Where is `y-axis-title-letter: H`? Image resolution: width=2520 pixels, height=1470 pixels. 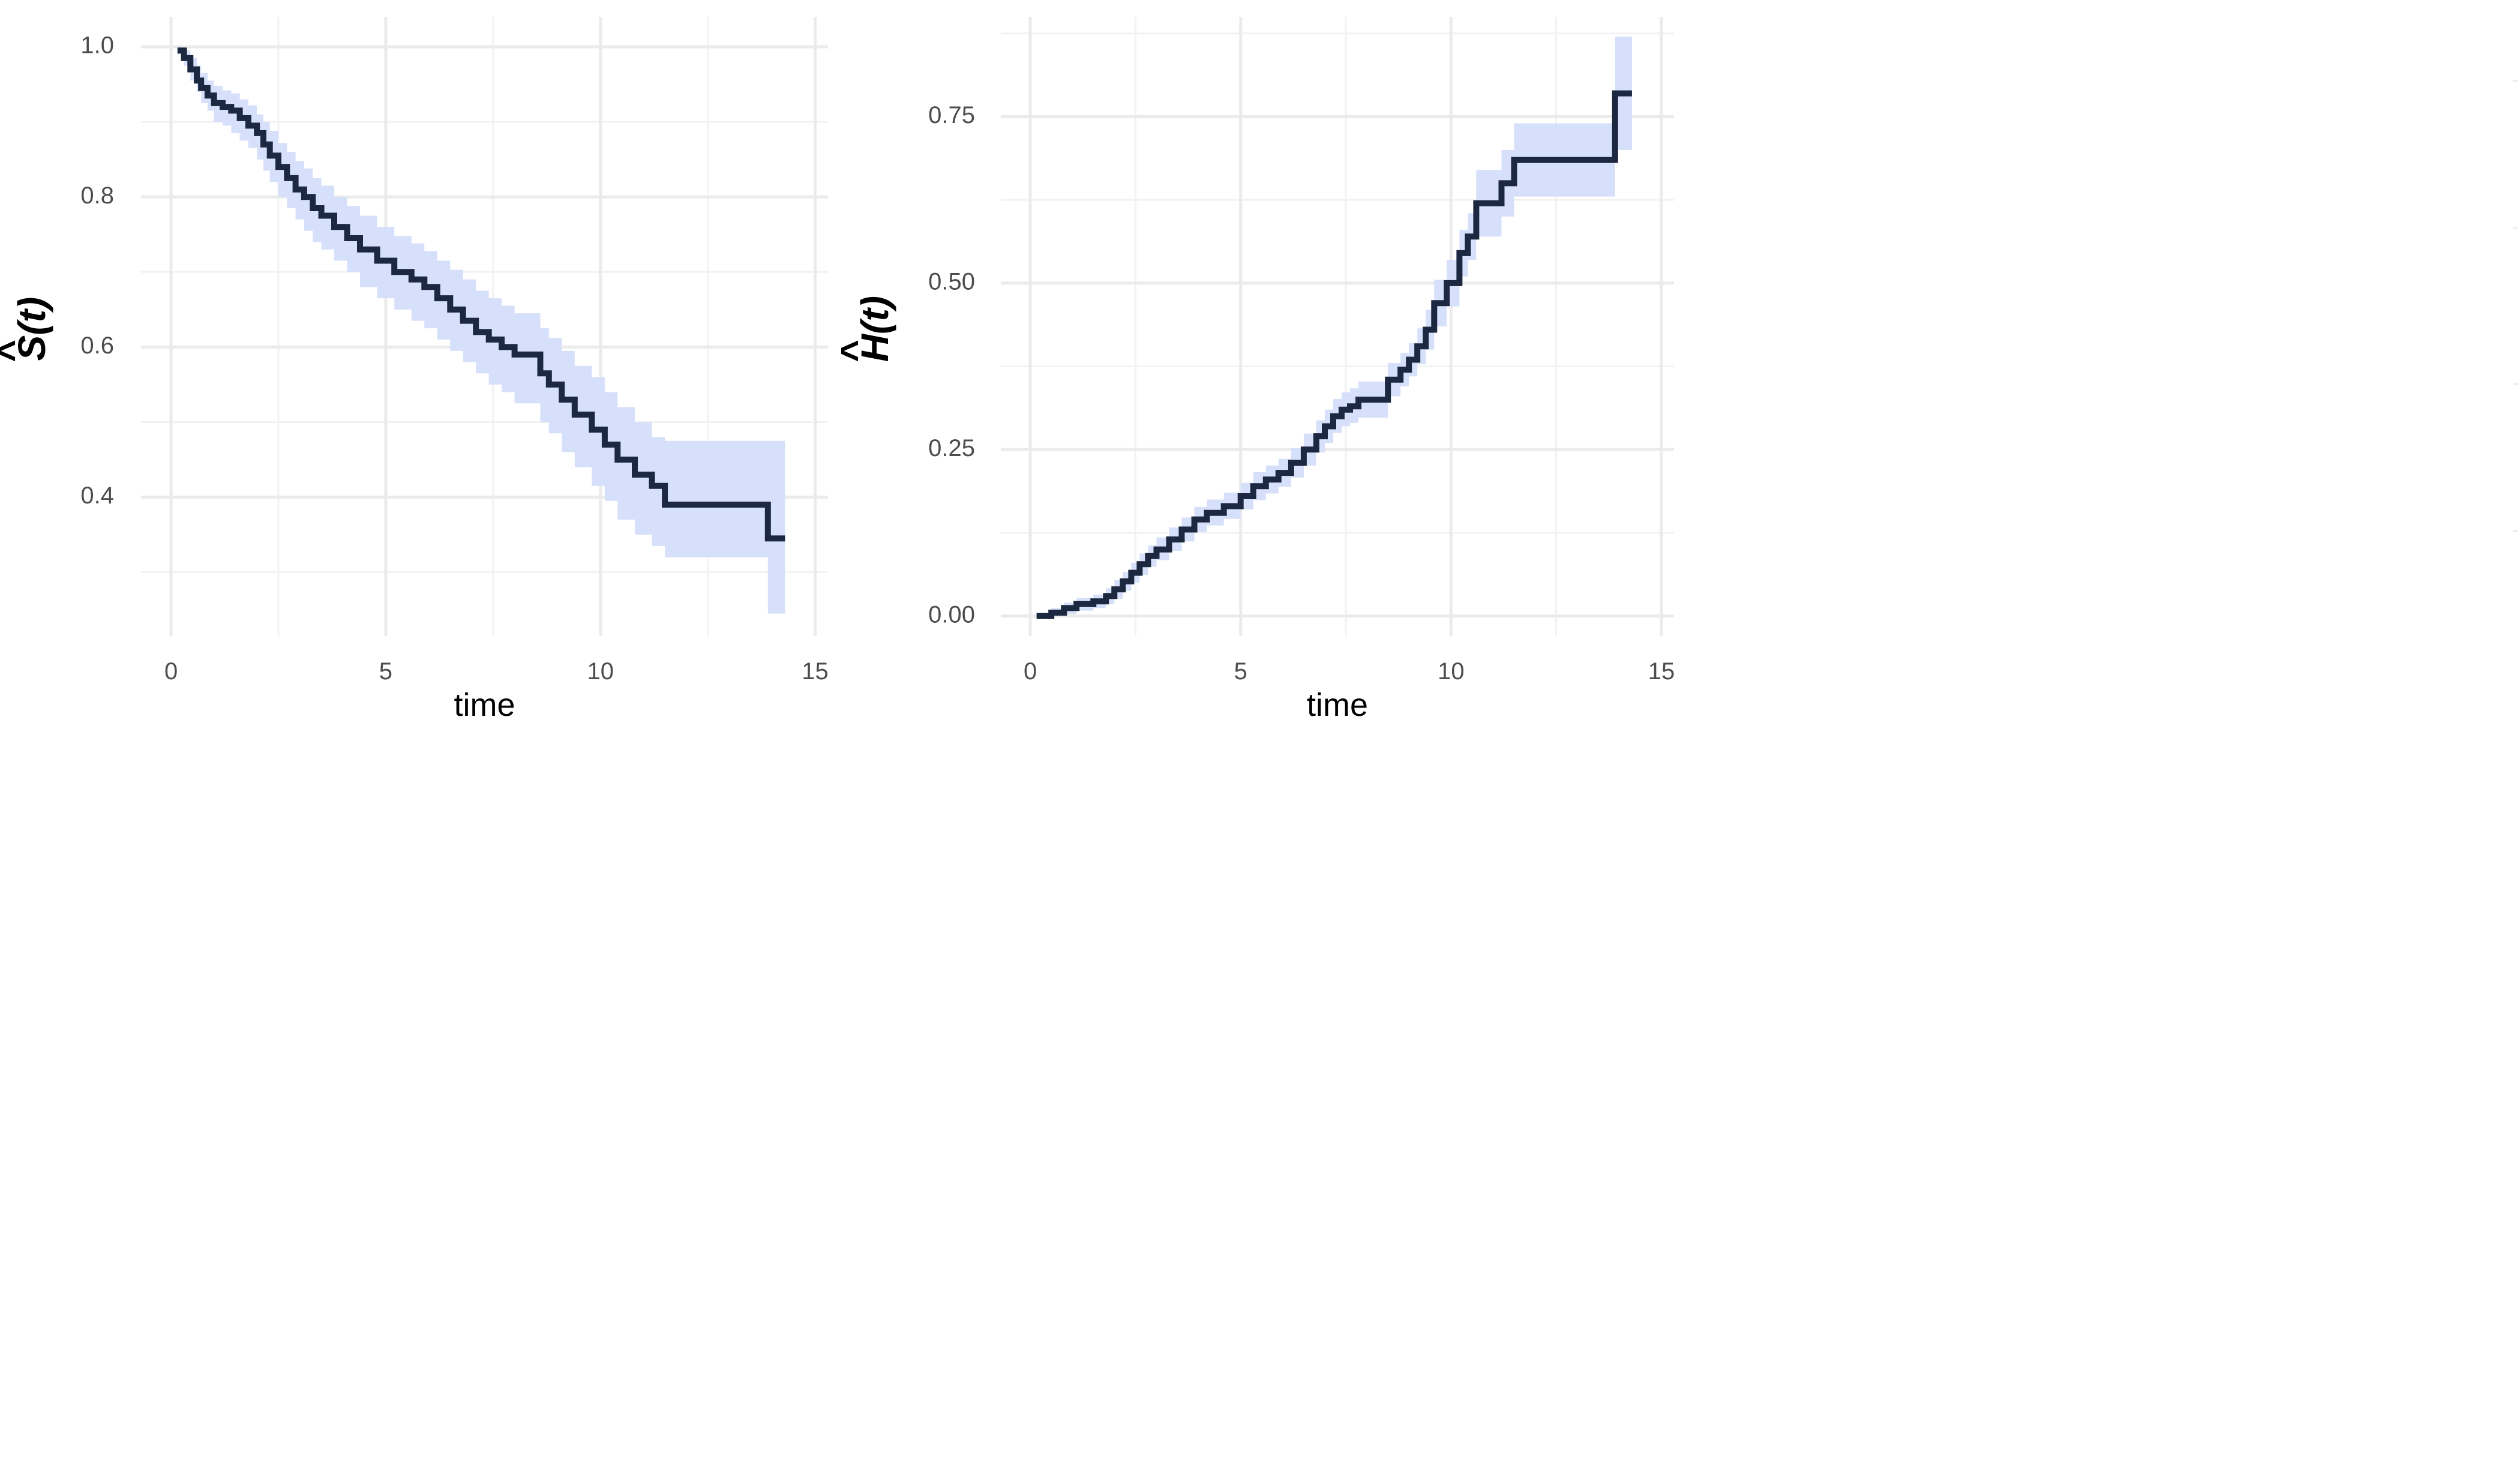 y-axis-title-letter: H is located at coordinates (874, 348).